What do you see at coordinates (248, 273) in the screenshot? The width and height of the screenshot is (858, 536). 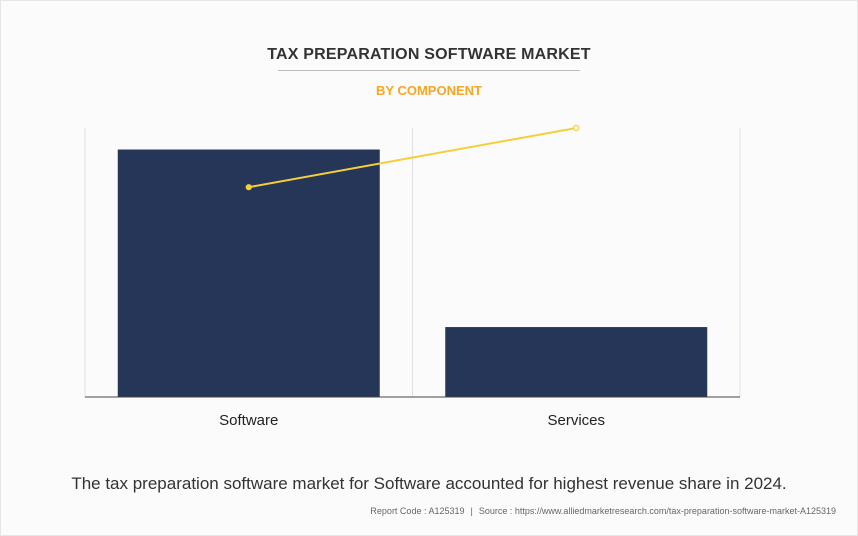 I see `bar-software` at bounding box center [248, 273].